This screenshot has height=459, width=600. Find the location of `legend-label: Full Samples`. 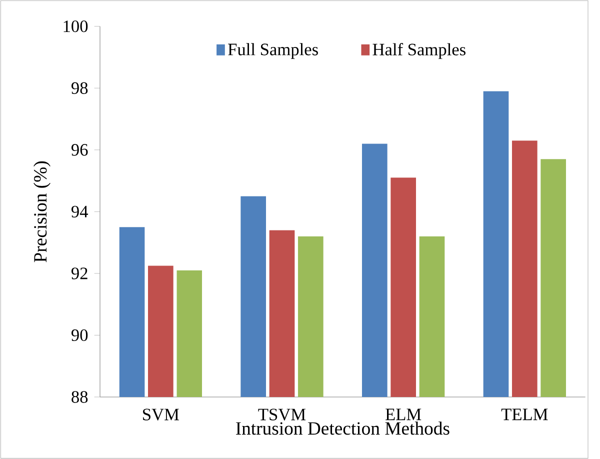

legend-label: Full Samples is located at coordinates (273, 51).